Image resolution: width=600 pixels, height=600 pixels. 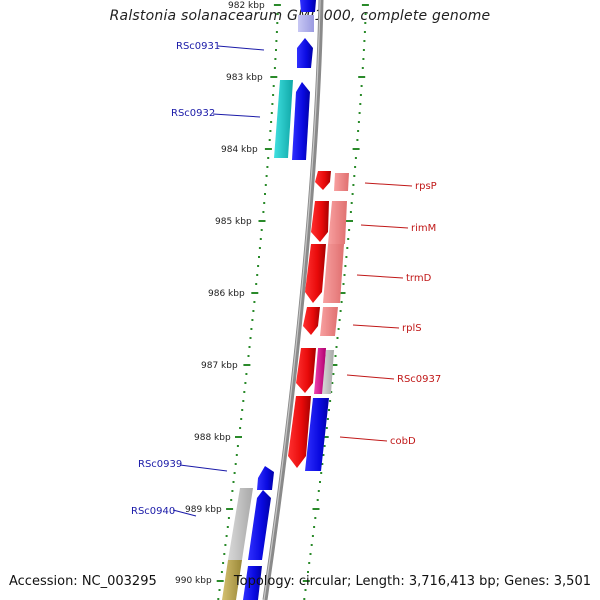 I want to click on accession-text: Accession: NC_003295, so click(x=83, y=581).